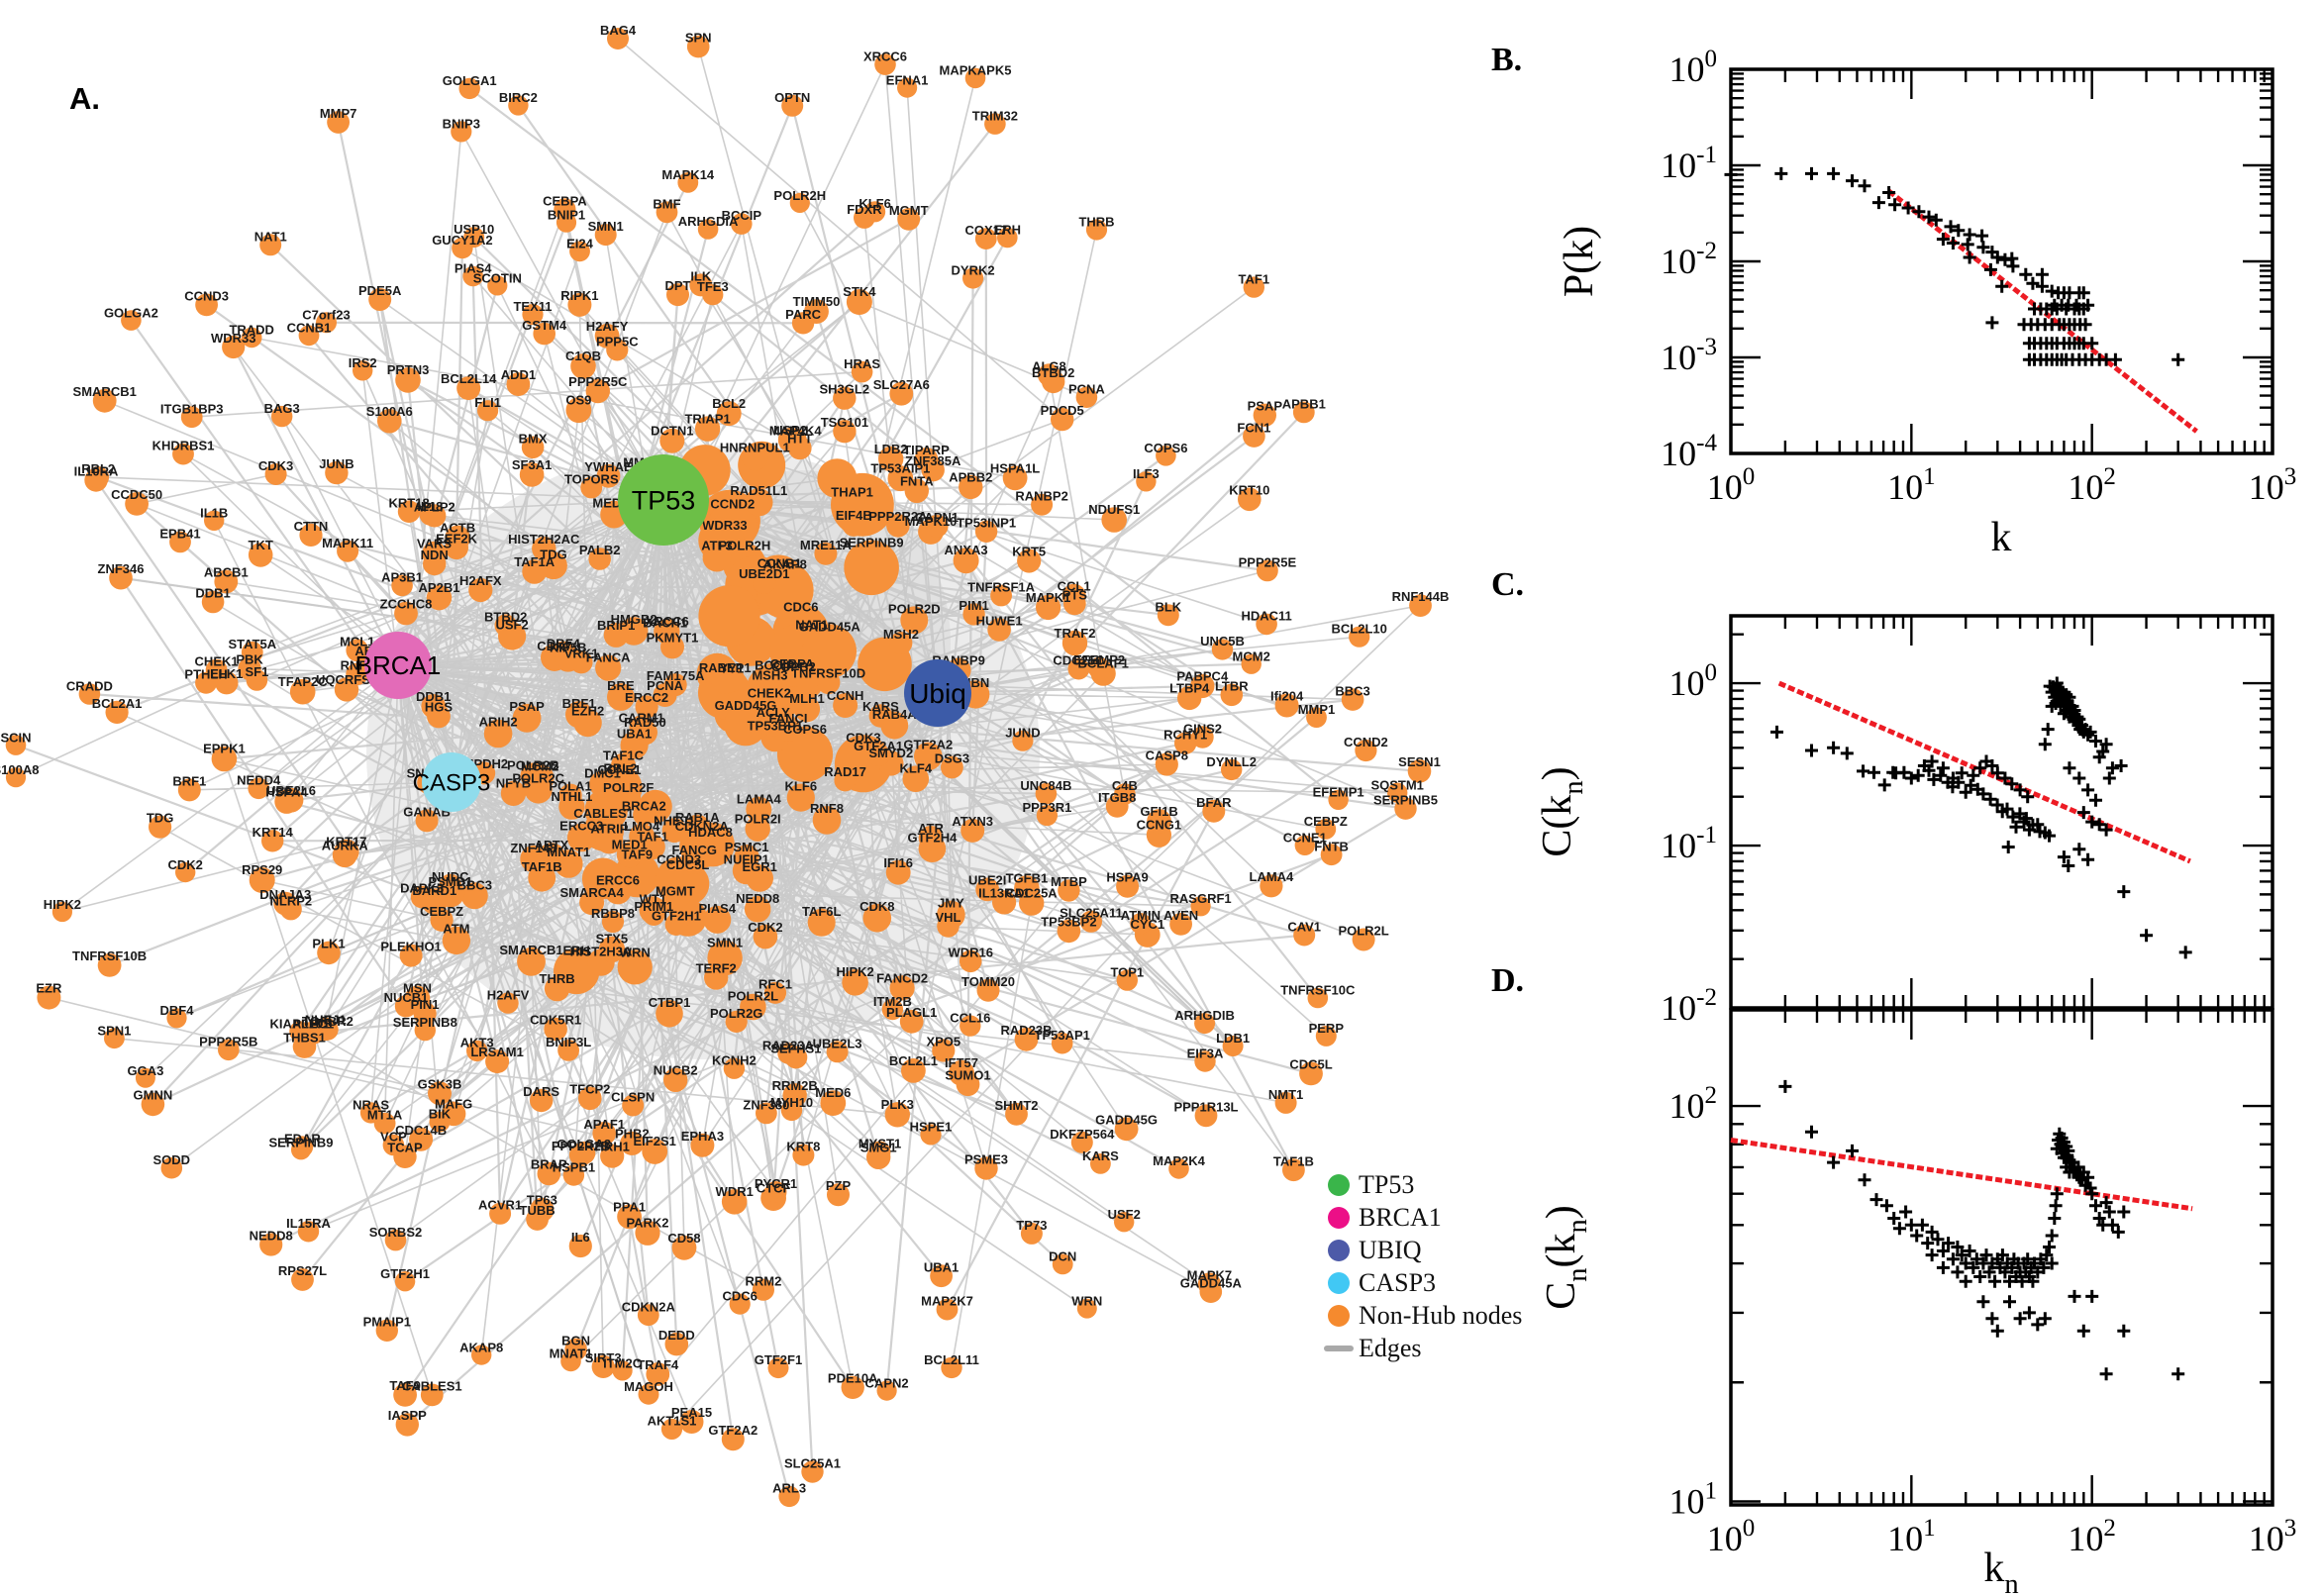  What do you see at coordinates (1911, 485) in the screenshot?
I see `x-tick-label: 10¹` at bounding box center [1911, 485].